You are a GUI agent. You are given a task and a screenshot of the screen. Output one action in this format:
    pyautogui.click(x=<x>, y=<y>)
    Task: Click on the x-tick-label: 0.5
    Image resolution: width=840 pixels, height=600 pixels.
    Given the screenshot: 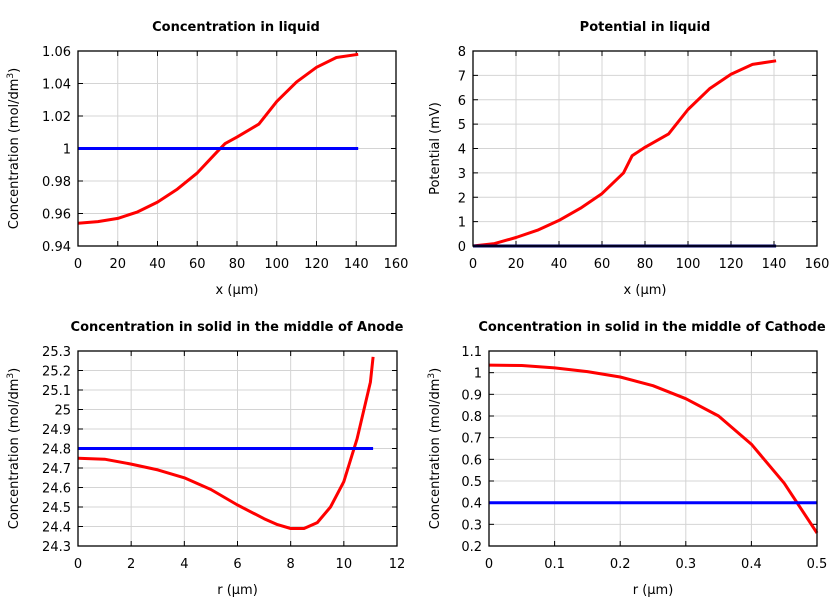 What is the action you would take?
    pyautogui.click(x=817, y=564)
    